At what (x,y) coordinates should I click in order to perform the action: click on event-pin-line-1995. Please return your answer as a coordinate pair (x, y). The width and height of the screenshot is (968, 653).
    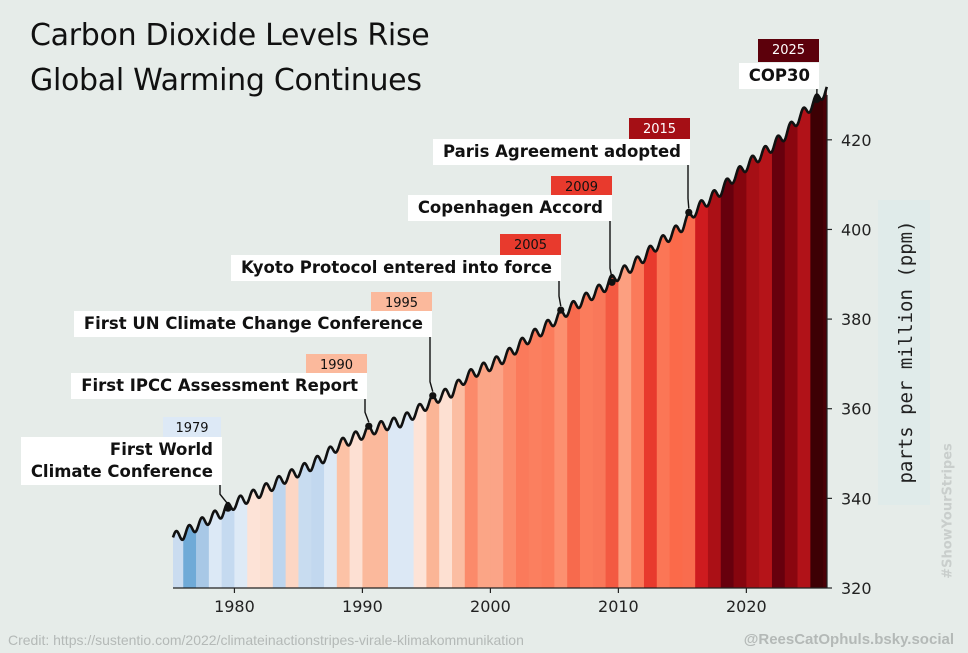
    Looking at the image, I should click on (431, 364).